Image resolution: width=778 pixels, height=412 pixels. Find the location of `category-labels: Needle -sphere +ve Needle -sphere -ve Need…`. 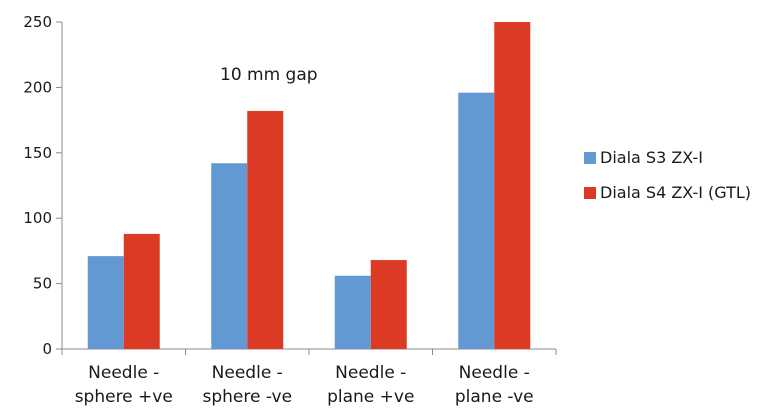

category-labels: Needle -sphere +ve Needle -sphere -ve Need… is located at coordinates (304, 385).